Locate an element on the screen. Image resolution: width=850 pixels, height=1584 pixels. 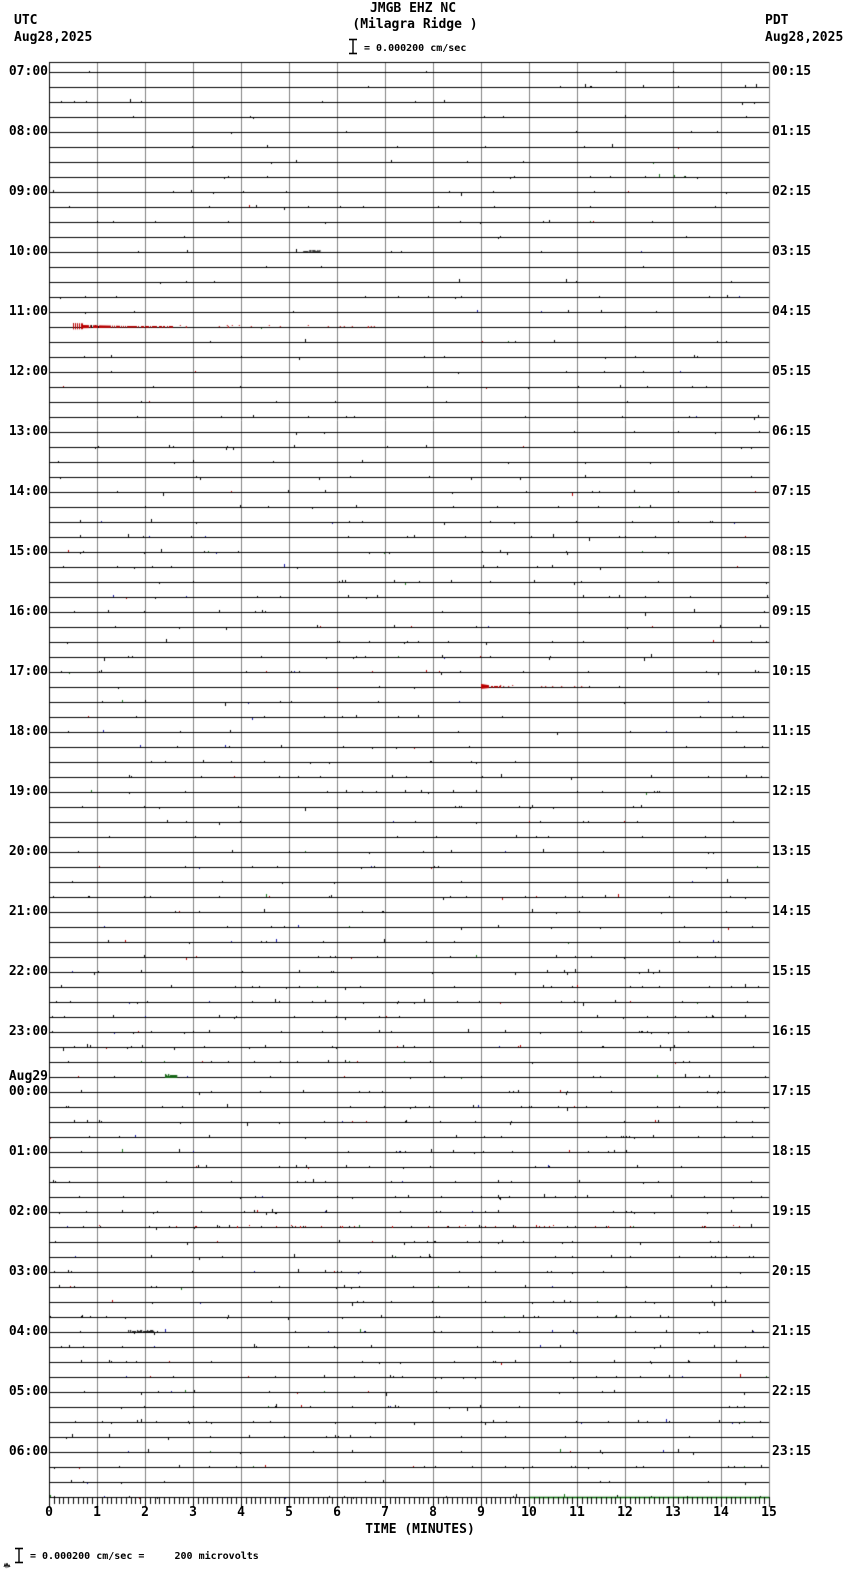
x-tick-label: 3 is located at coordinates (193, 1512).